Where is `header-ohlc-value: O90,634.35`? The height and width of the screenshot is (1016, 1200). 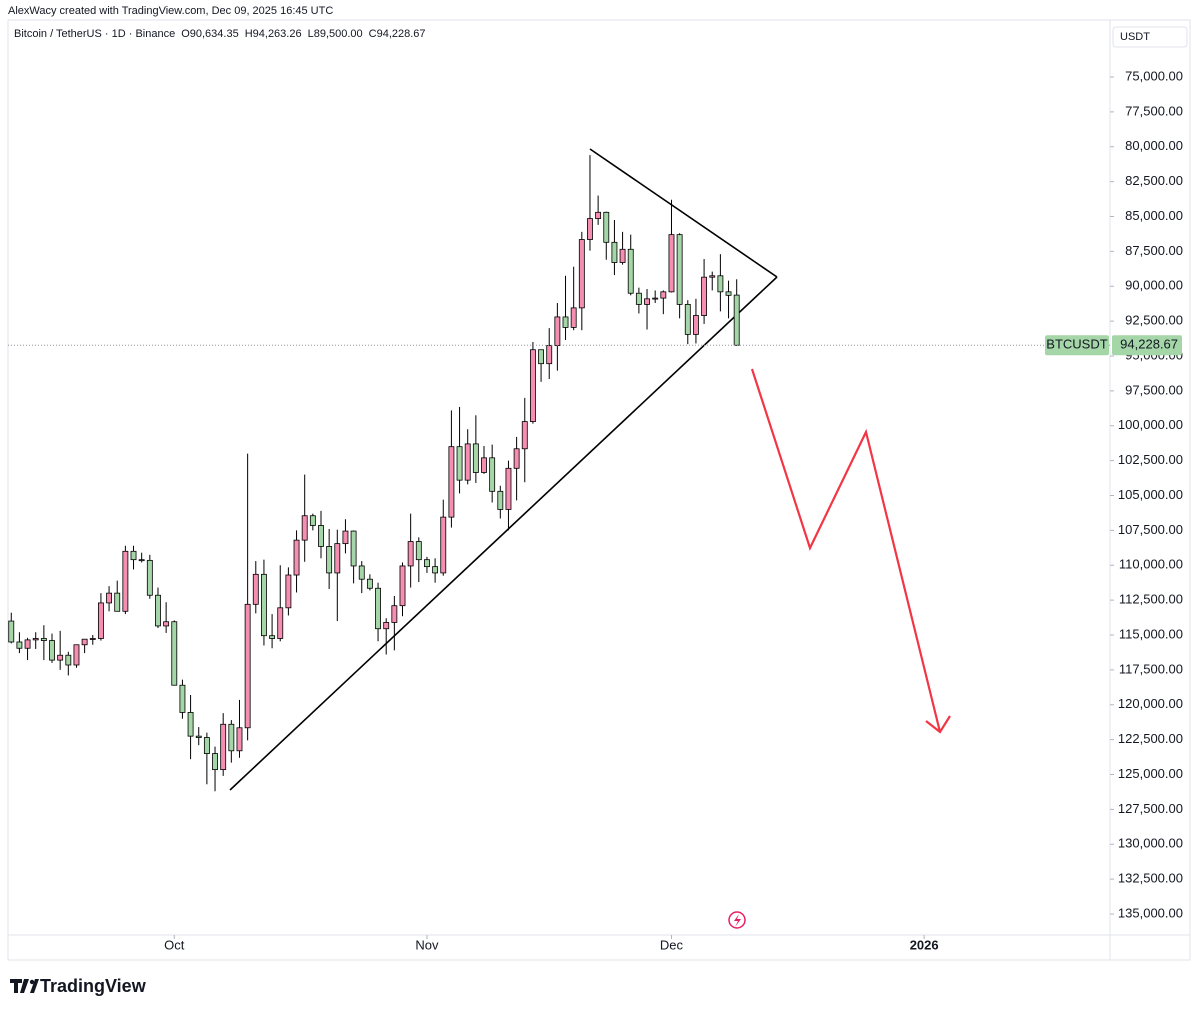
header-ohlc-value: O90,634.35 is located at coordinates (210, 34).